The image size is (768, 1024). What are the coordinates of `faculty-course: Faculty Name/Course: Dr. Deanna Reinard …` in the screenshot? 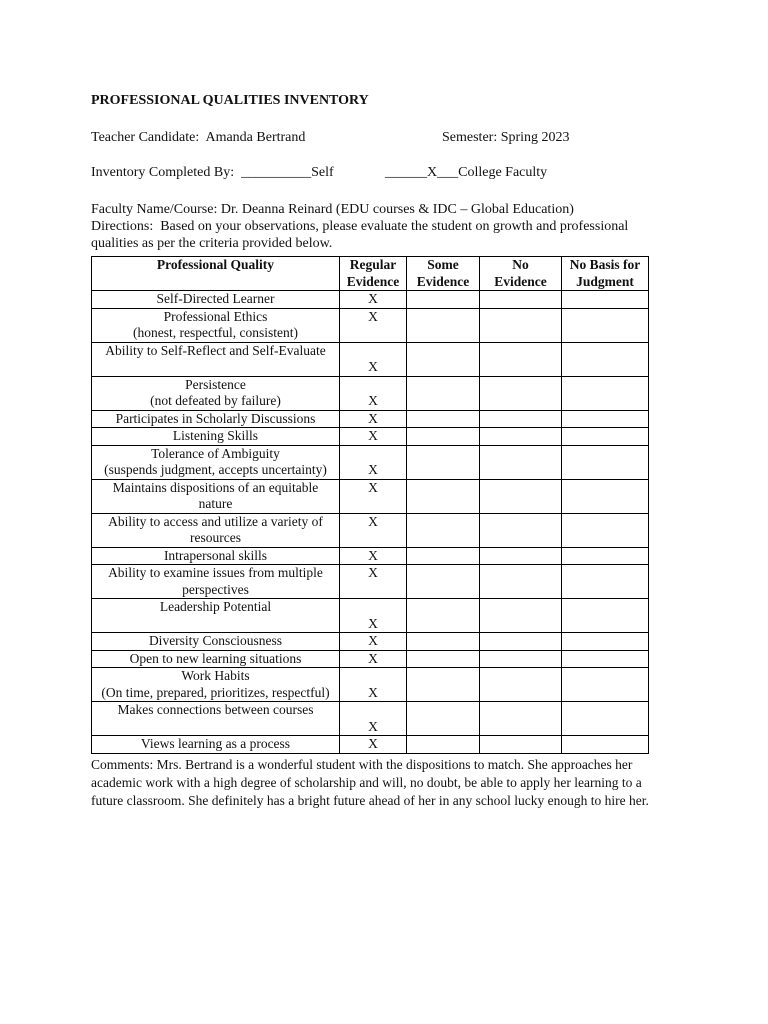 It's located at (332, 209).